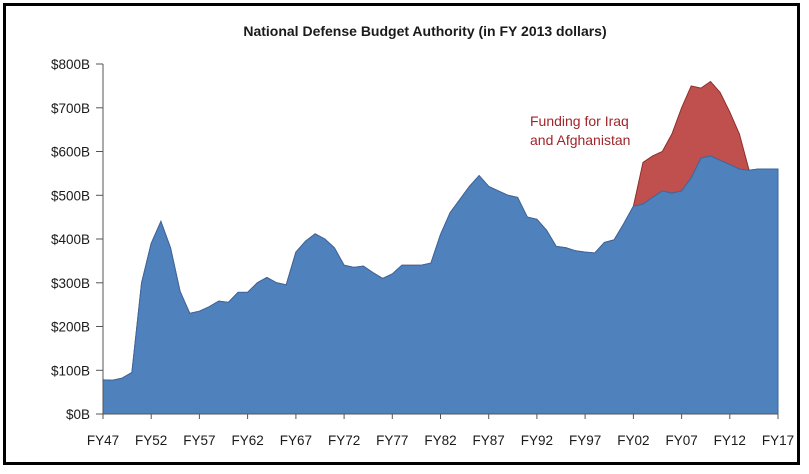 This screenshot has width=809, height=474. I want to click on annotation-line-1: Funding for Iraq, so click(579, 121).